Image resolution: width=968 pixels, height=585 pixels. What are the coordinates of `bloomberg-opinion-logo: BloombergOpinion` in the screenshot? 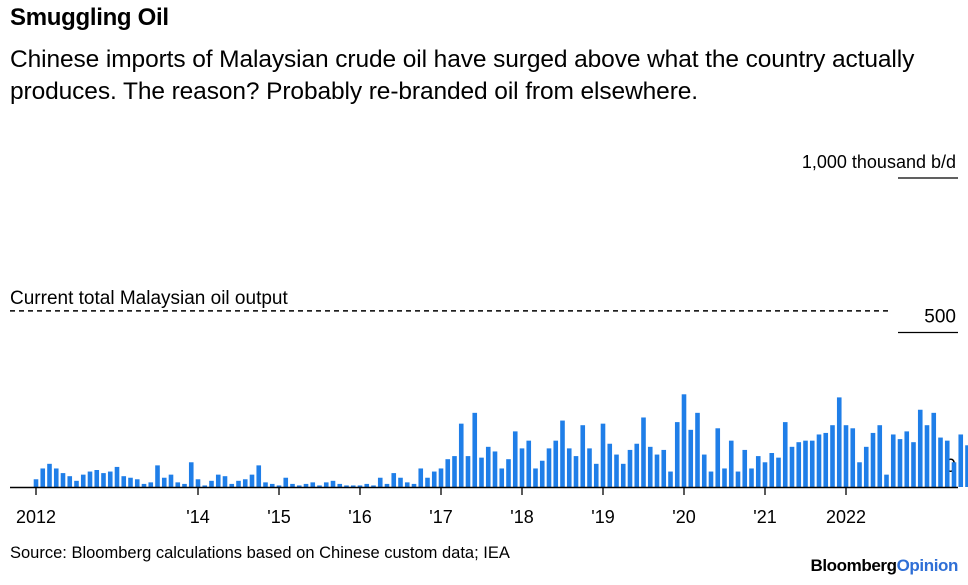 It's located at (884, 566).